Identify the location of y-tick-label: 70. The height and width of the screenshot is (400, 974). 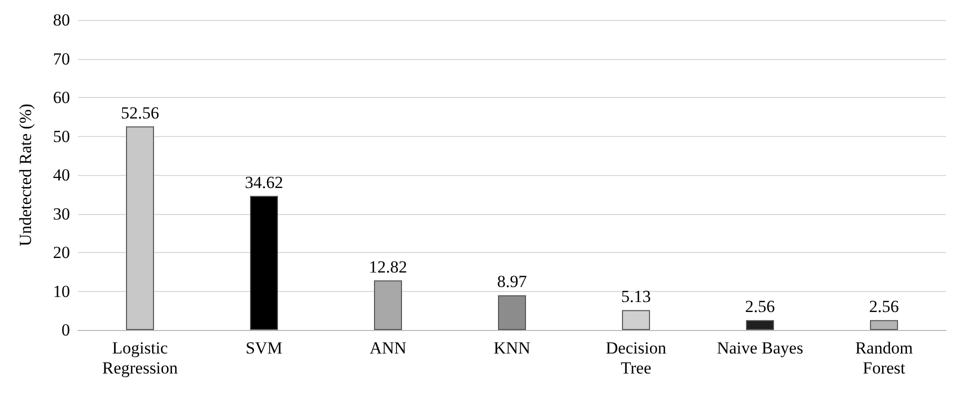
(61, 58).